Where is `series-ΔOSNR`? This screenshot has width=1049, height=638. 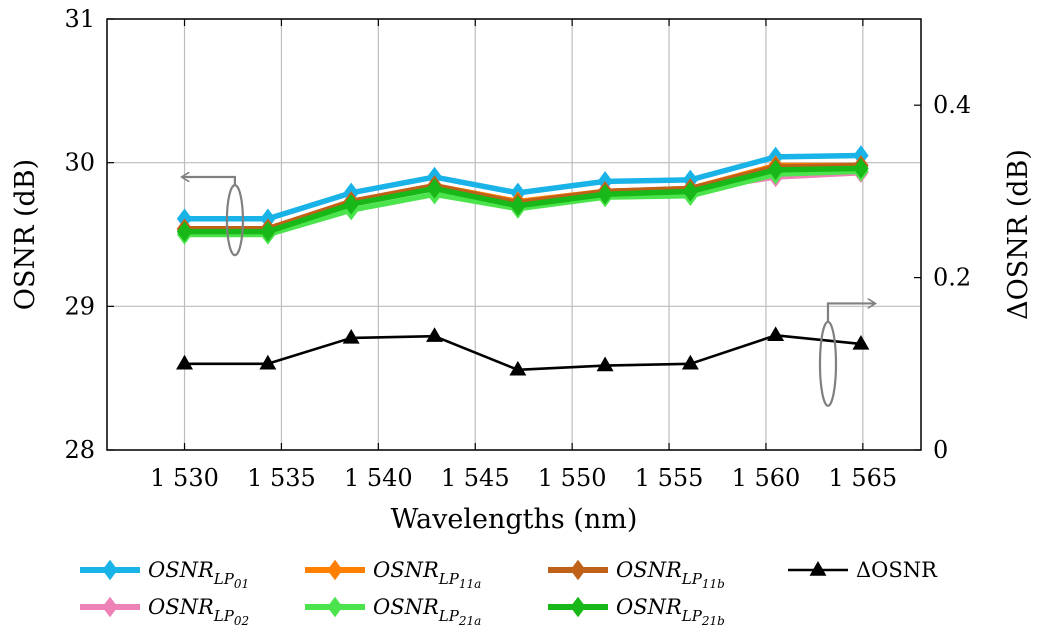 series-ΔOSNR is located at coordinates (523, 351).